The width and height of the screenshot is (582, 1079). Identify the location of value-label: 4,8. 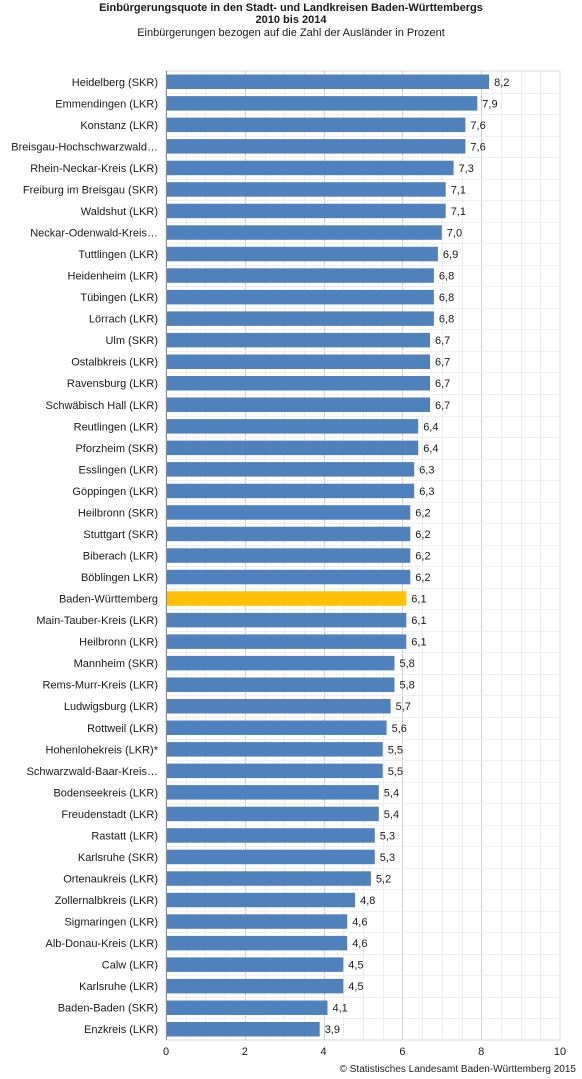
(367, 901).